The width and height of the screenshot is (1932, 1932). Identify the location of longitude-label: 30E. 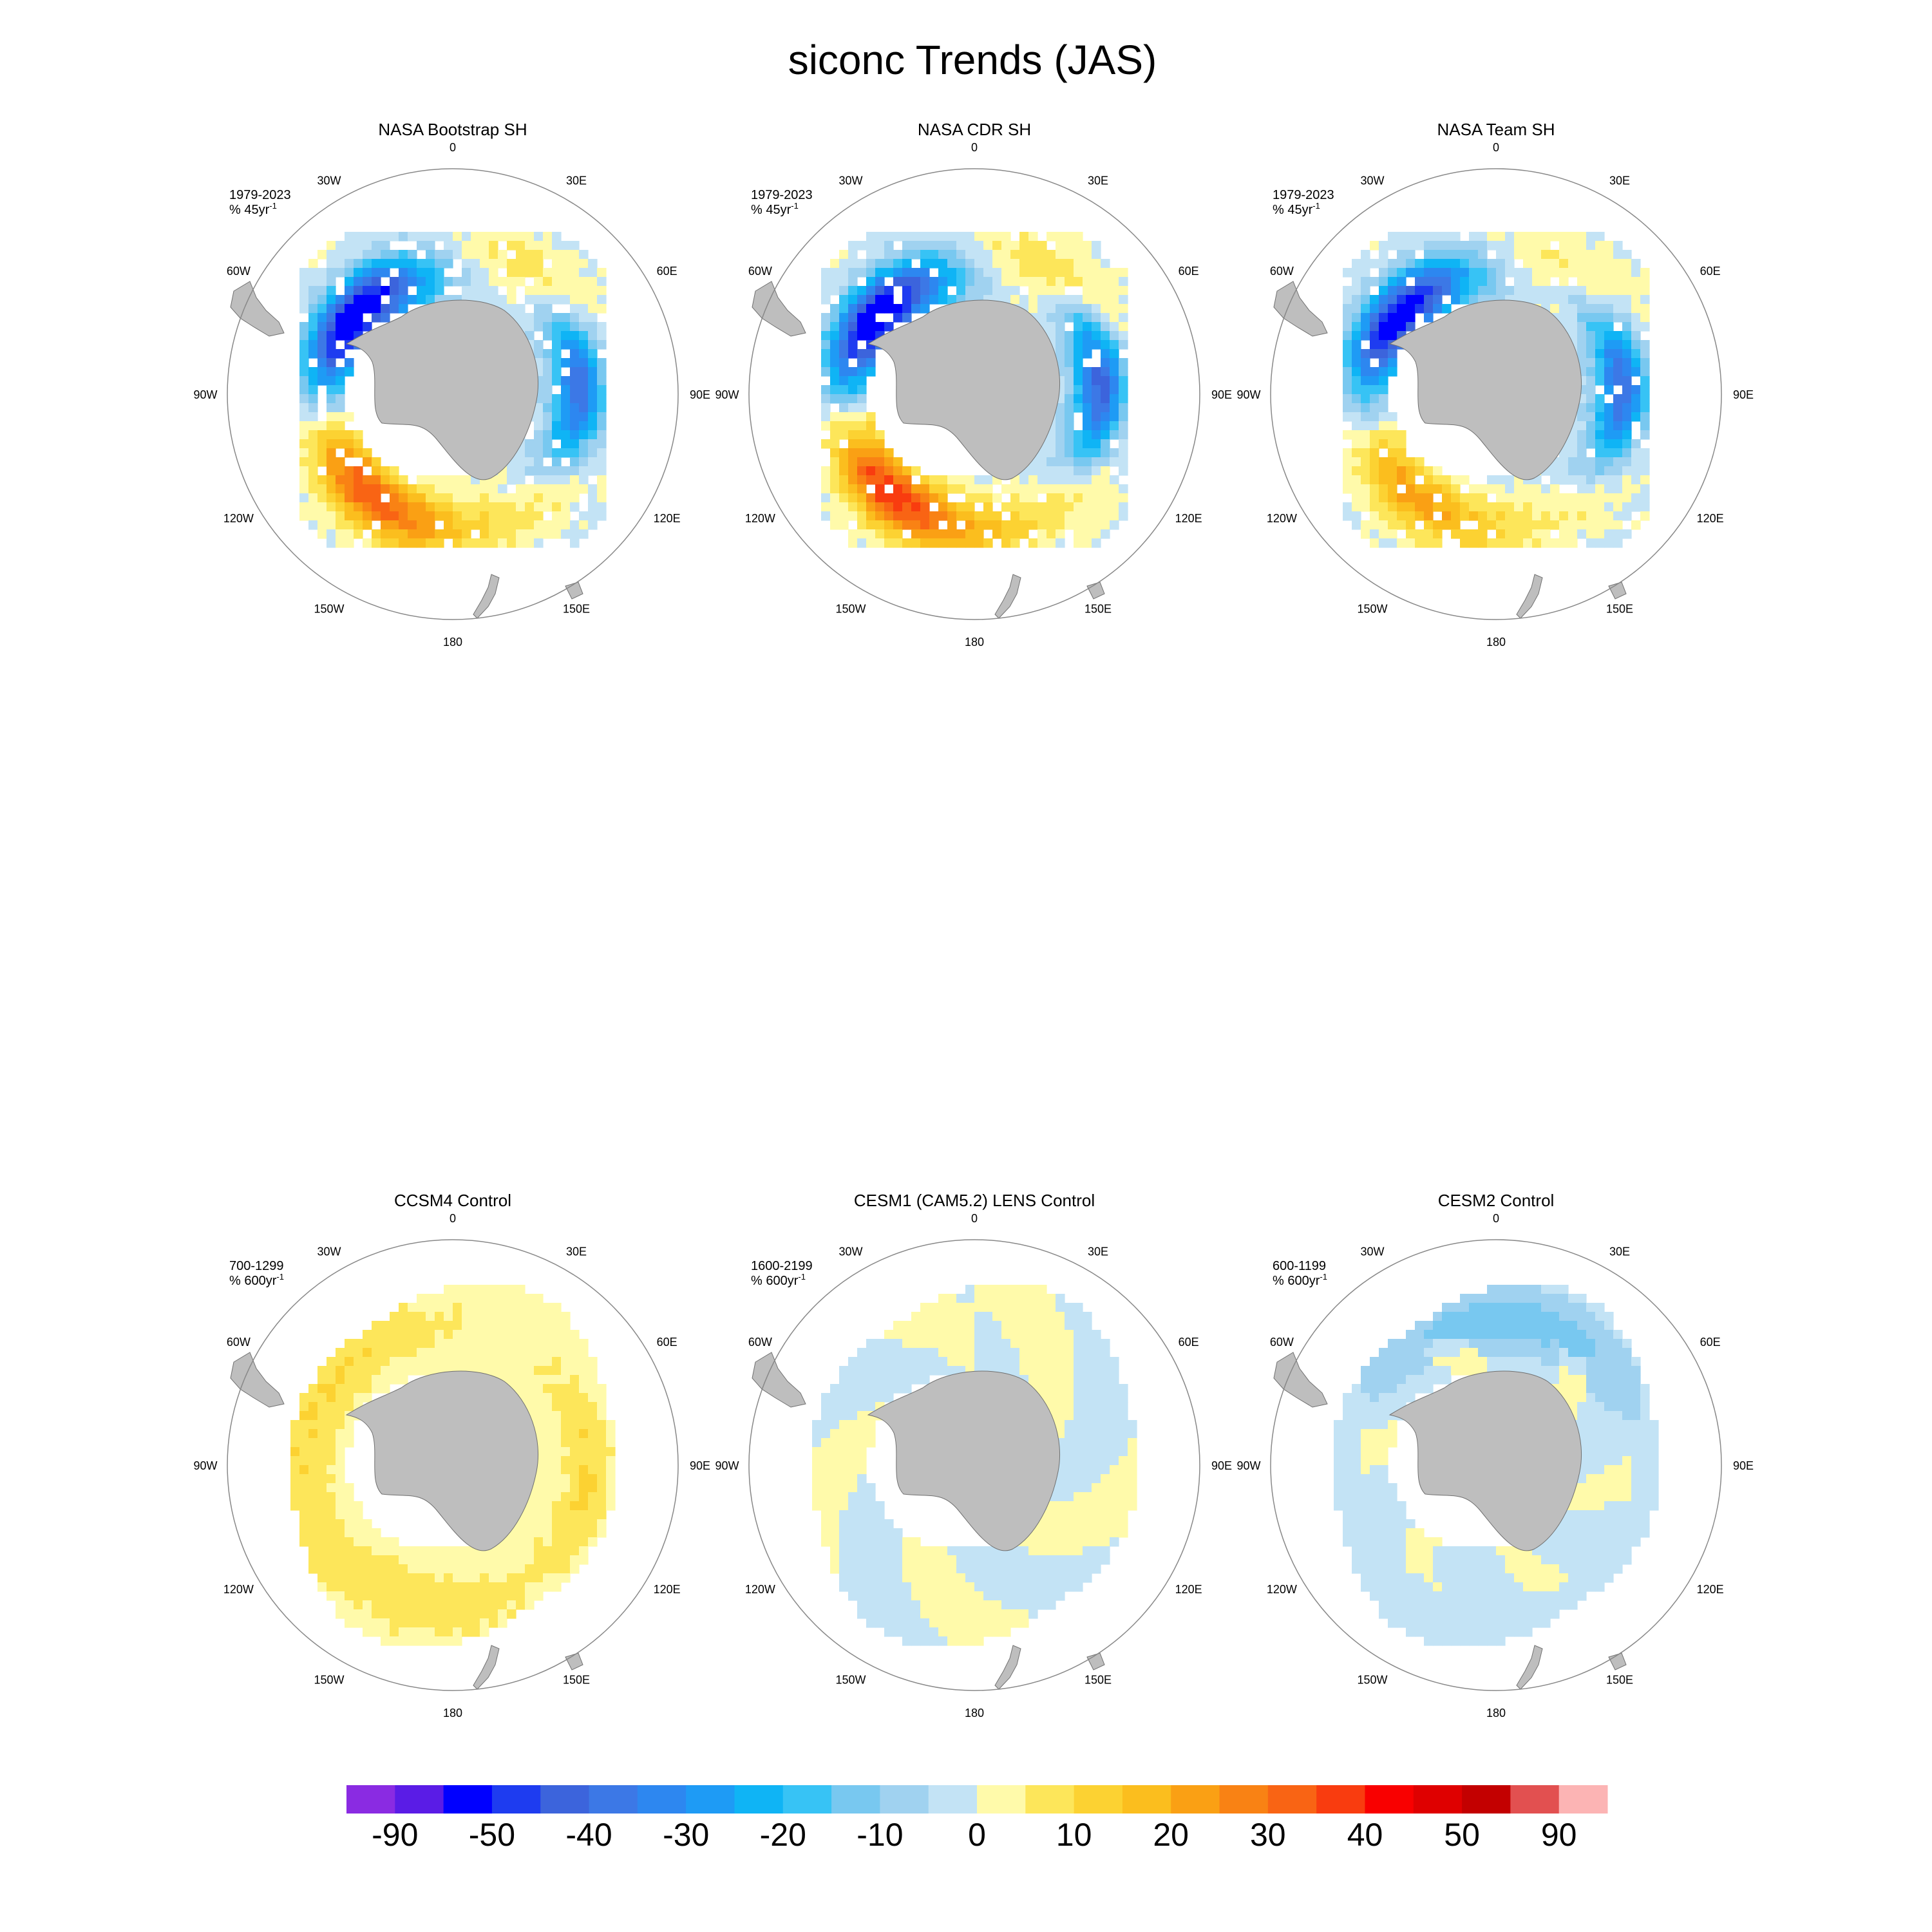
(1620, 181).